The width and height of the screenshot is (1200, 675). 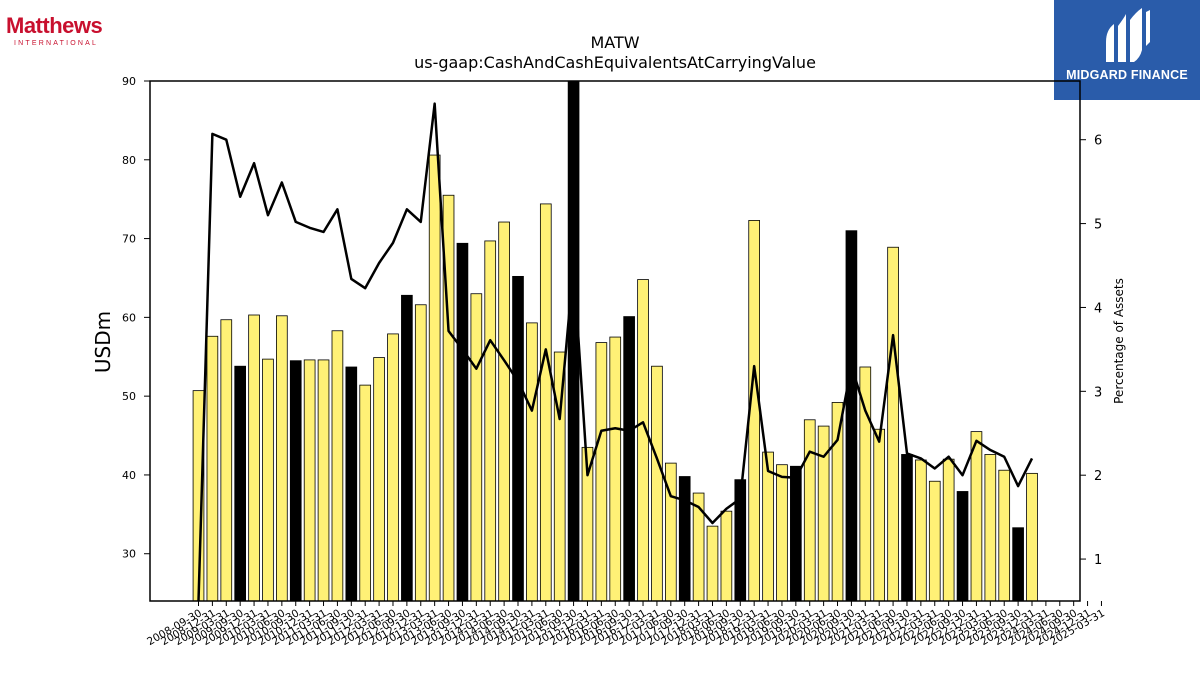 I want to click on brand-right-name: MIDGARD FINANCE, so click(x=1127, y=75).